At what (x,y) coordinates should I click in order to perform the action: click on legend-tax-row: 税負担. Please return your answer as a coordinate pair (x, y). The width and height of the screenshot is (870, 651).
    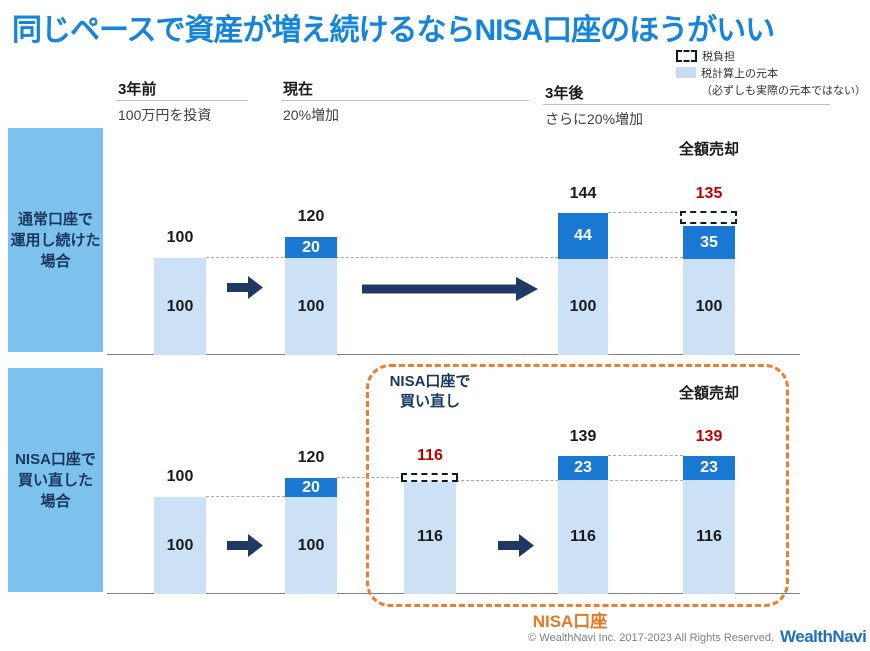
    Looking at the image, I should click on (705, 56).